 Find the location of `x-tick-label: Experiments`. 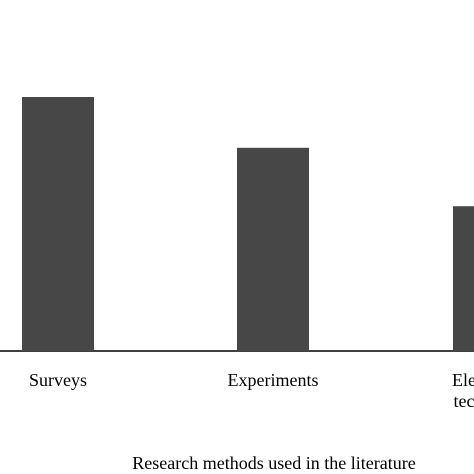

x-tick-label: Experiments is located at coordinates (273, 380).